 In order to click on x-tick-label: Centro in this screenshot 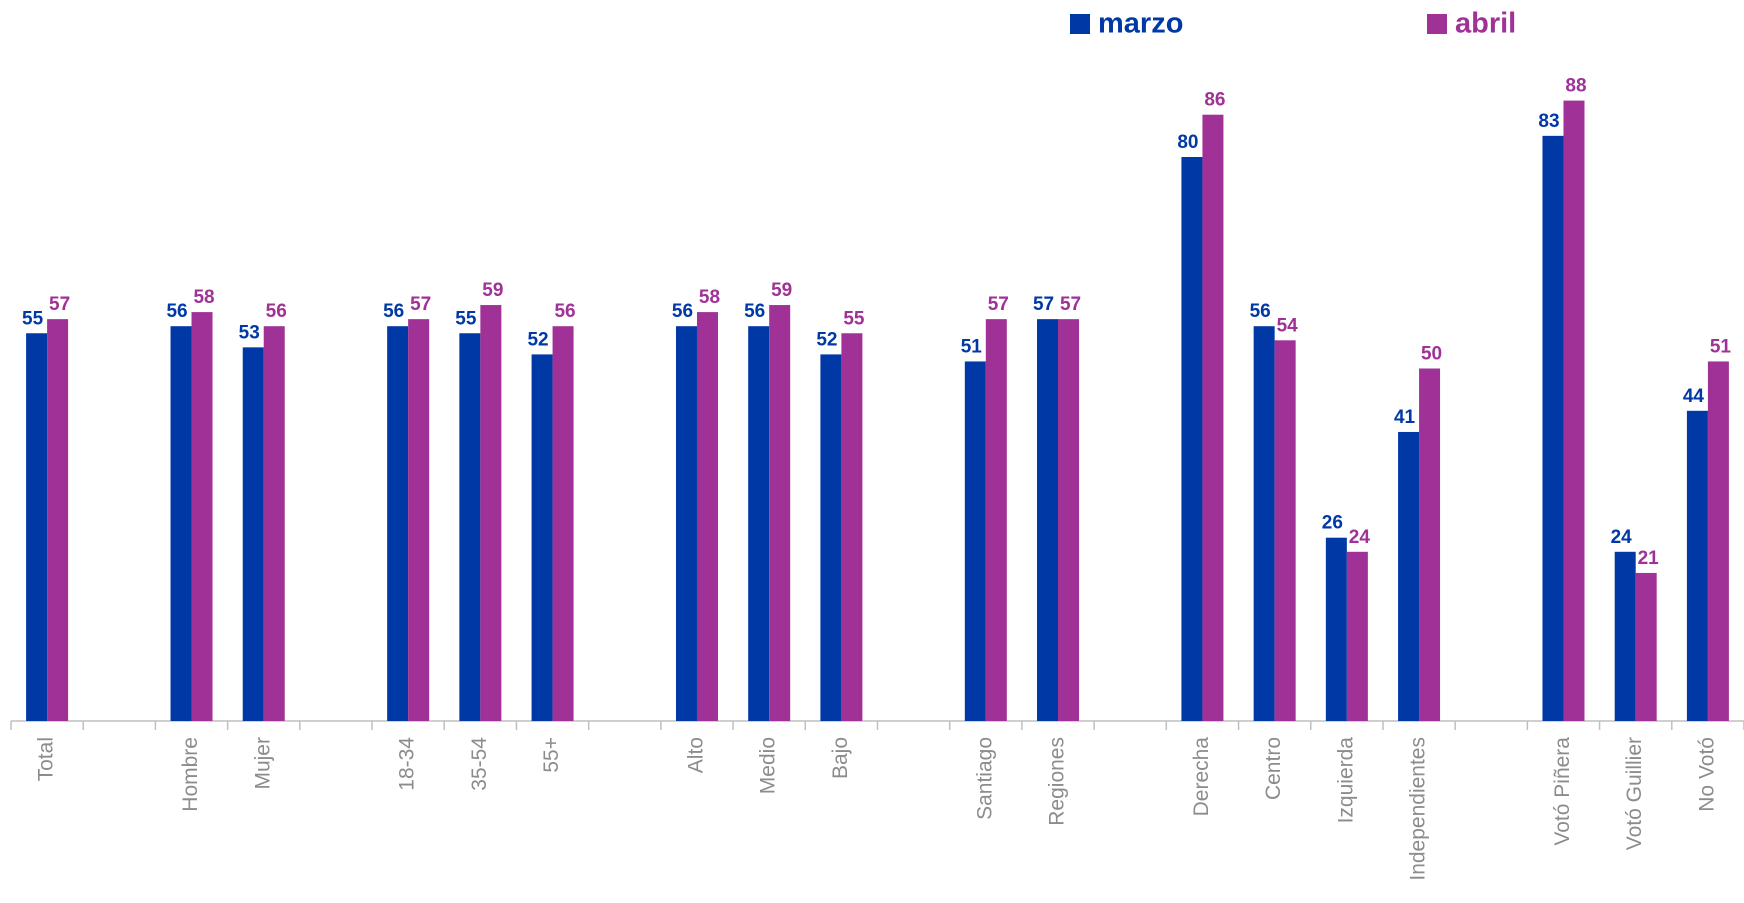, I will do `click(1273, 768)`.